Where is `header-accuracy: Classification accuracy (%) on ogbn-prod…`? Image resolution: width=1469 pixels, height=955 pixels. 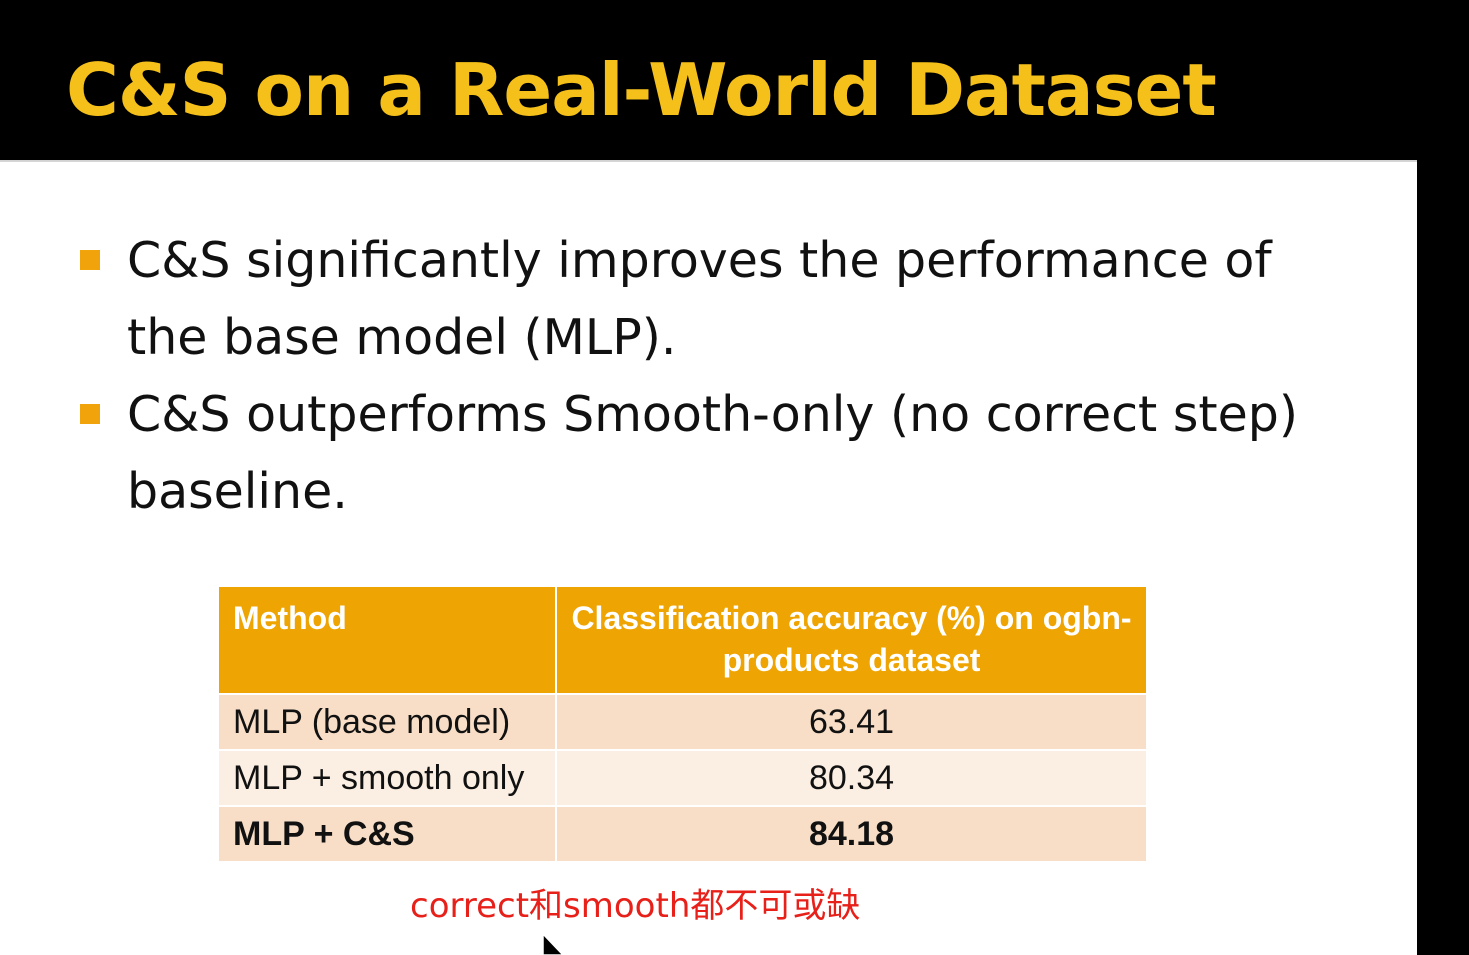
header-accuracy: Classification accuracy (%) on ogbn-prod… is located at coordinates (851, 640).